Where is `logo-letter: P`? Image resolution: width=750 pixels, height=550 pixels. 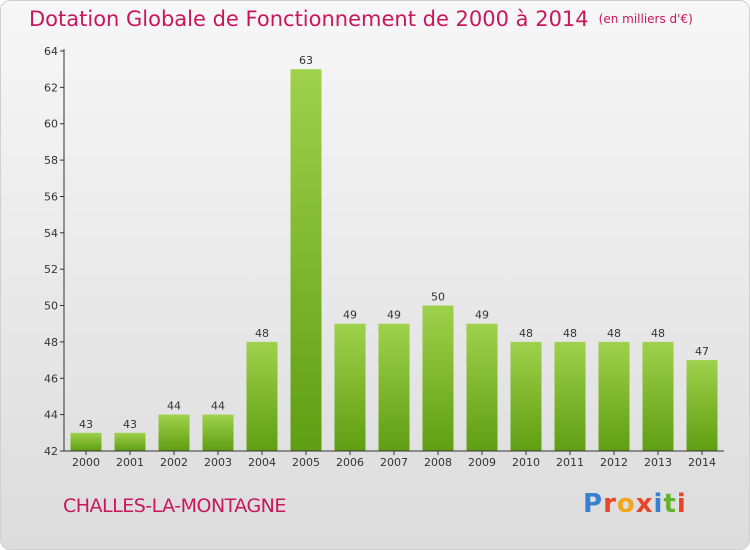 logo-letter: P is located at coordinates (593, 504).